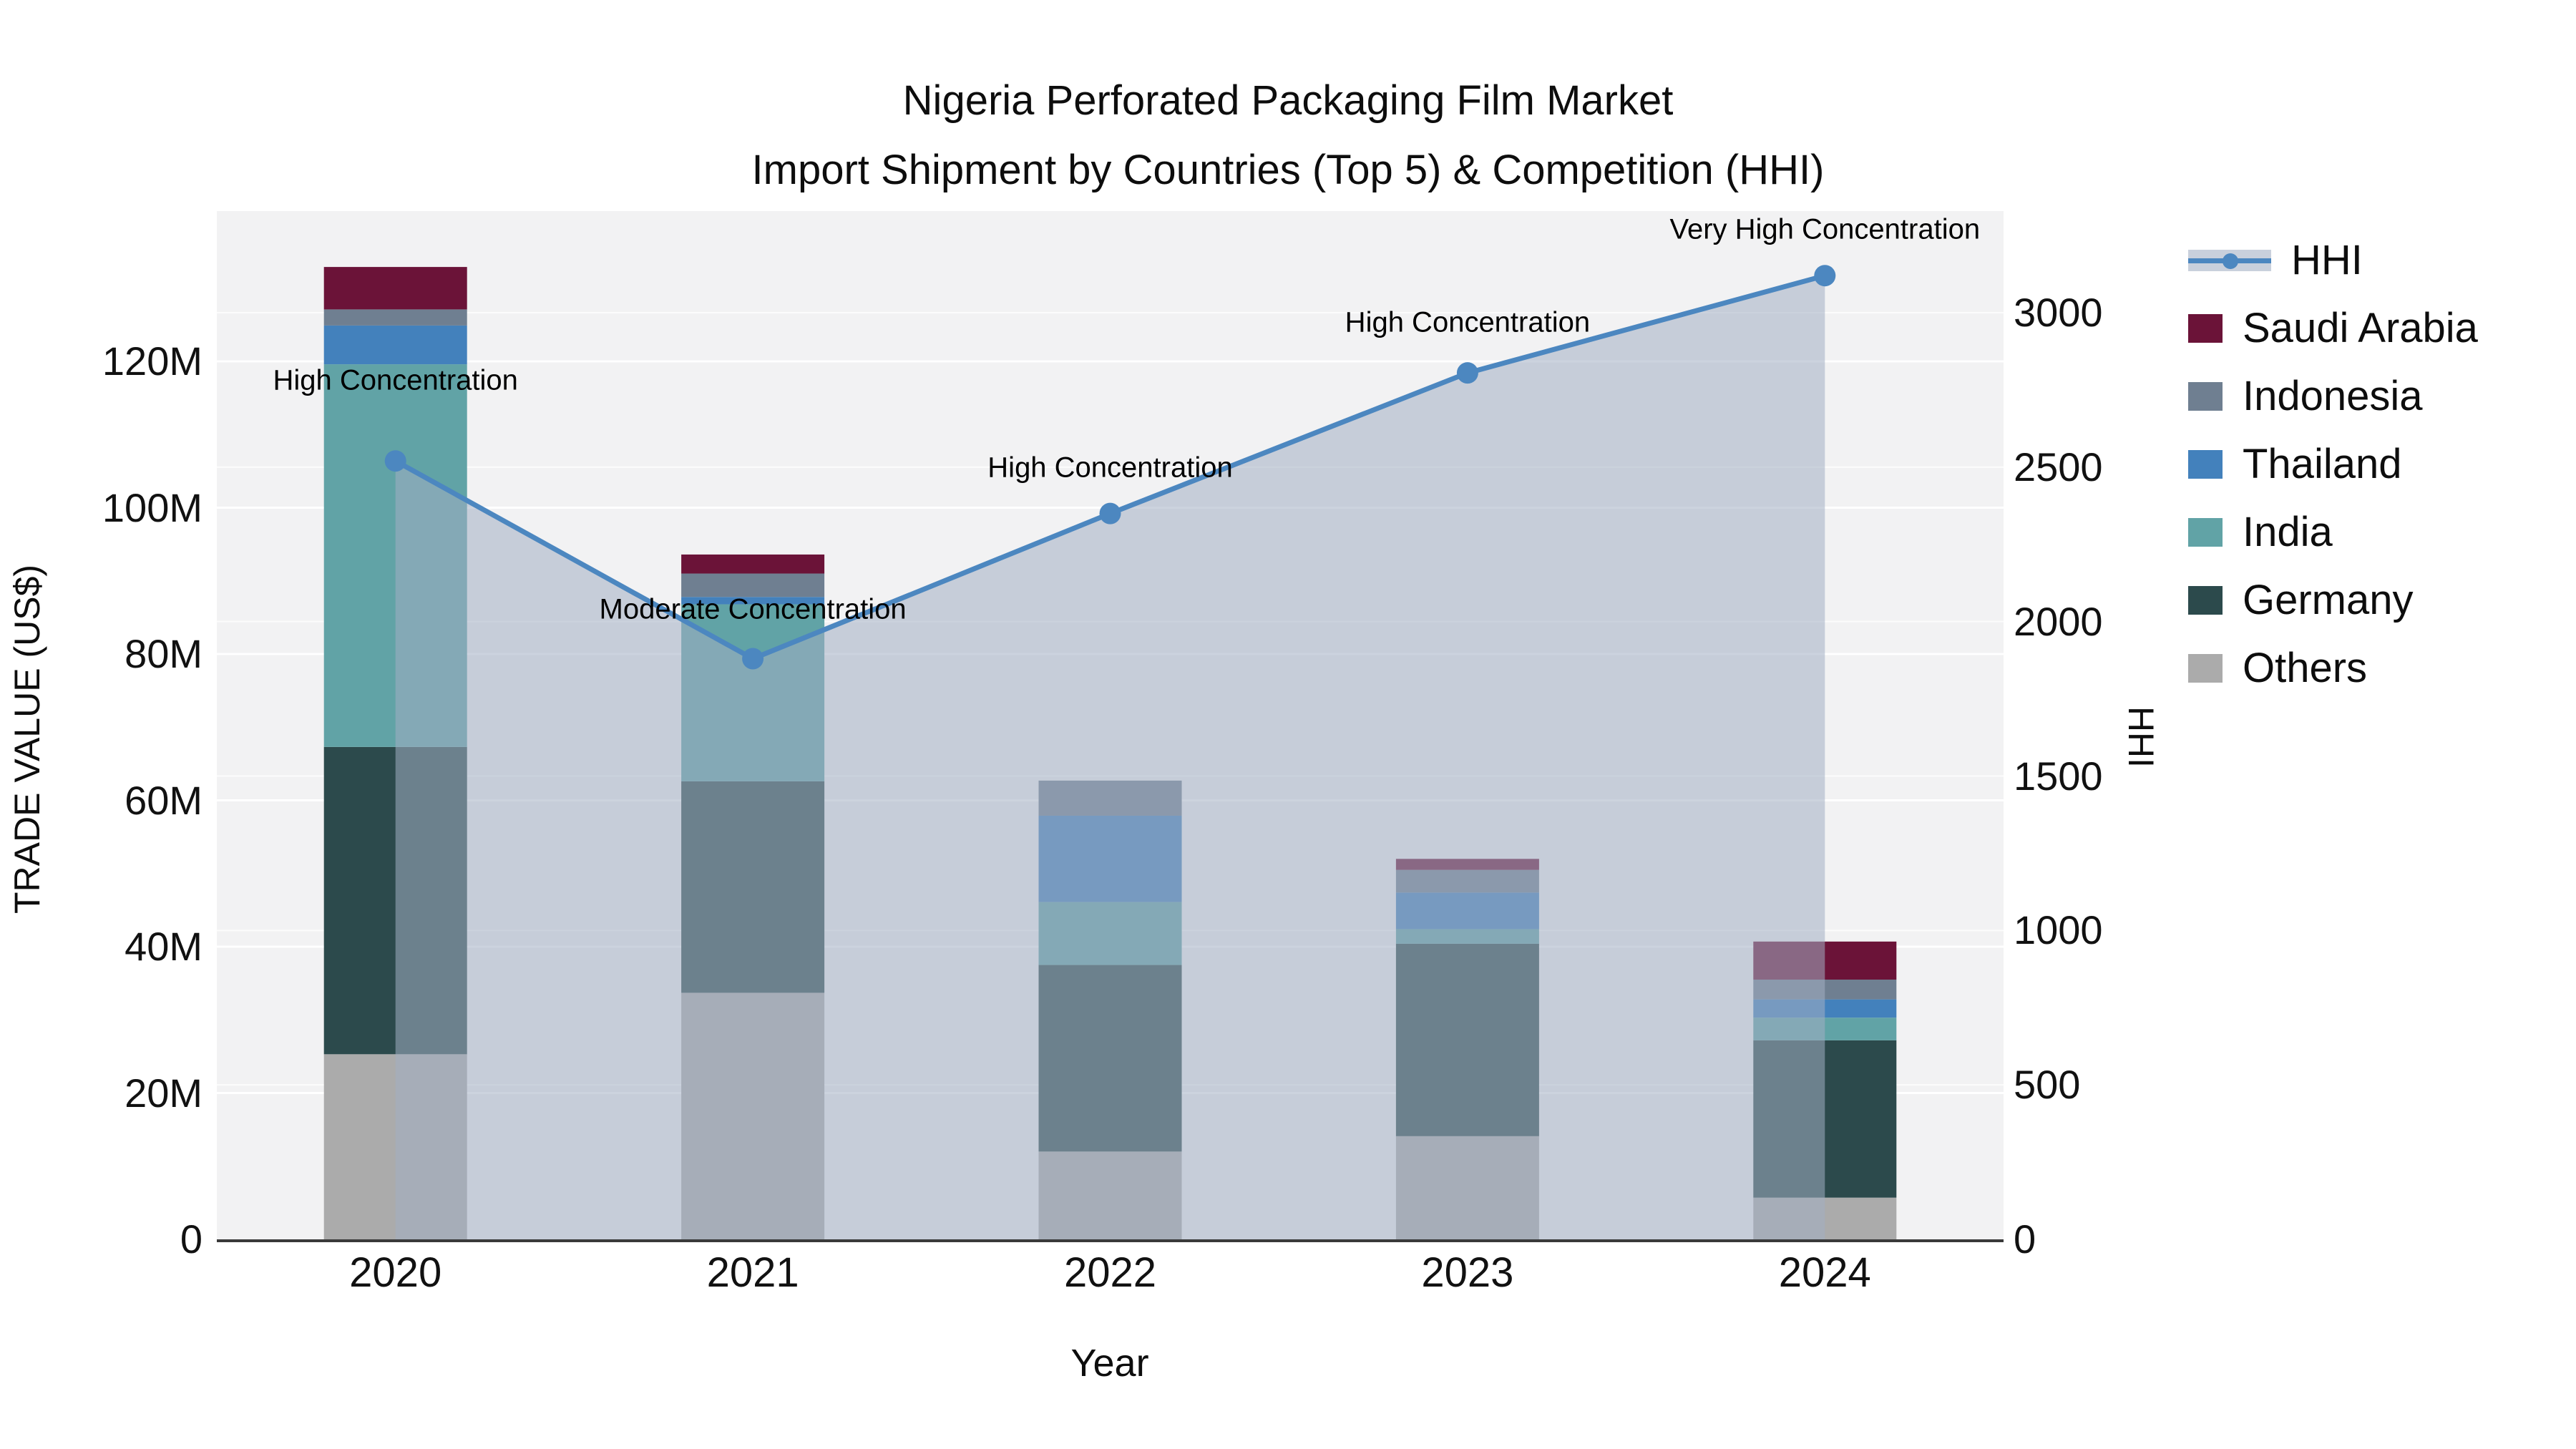 The width and height of the screenshot is (2576, 1449). What do you see at coordinates (395, 345) in the screenshot?
I see `bar-segment-2020-thailand` at bounding box center [395, 345].